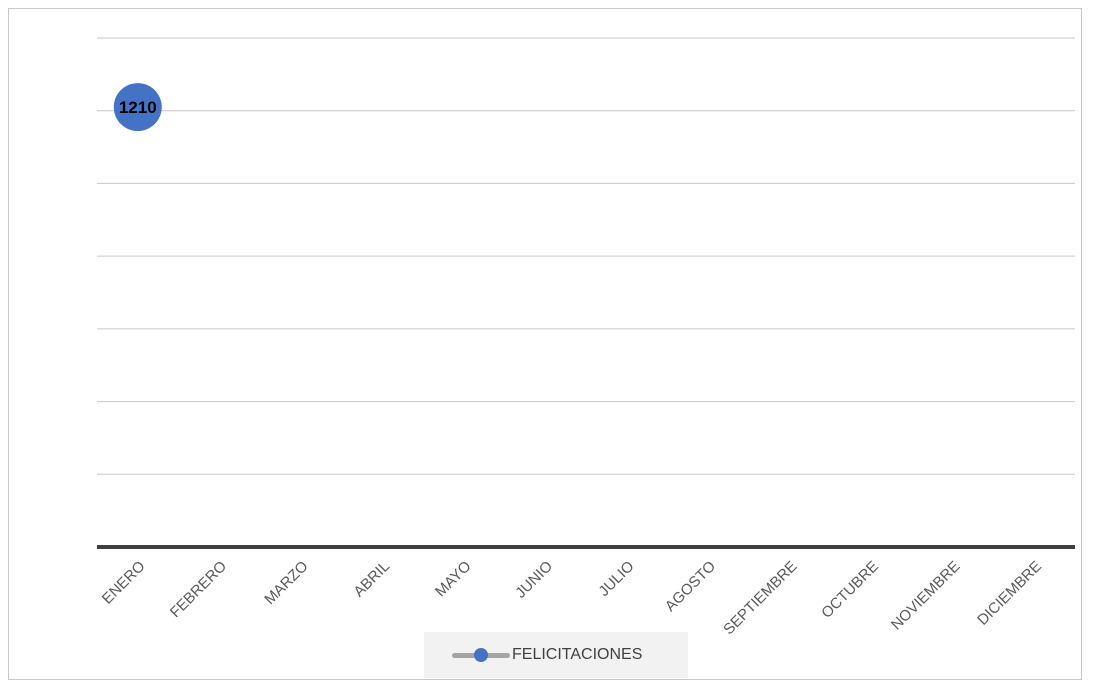  What do you see at coordinates (534, 580) in the screenshot?
I see `x-tick-label: JUNIO` at bounding box center [534, 580].